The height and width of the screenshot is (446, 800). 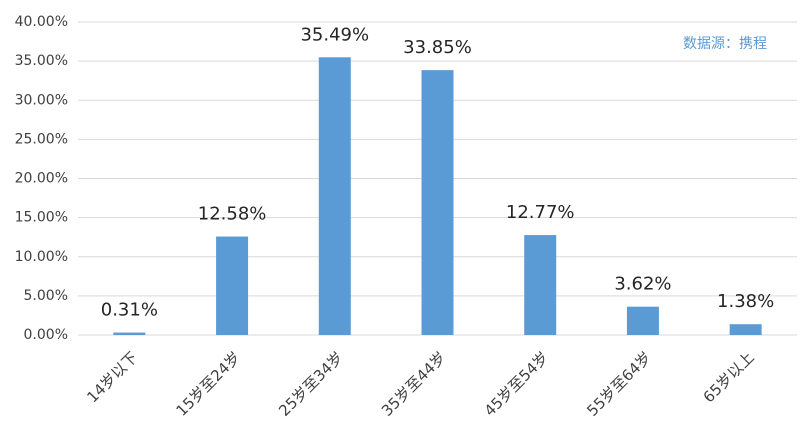 What do you see at coordinates (745, 301) in the screenshot?
I see `value-label: 1.38%` at bounding box center [745, 301].